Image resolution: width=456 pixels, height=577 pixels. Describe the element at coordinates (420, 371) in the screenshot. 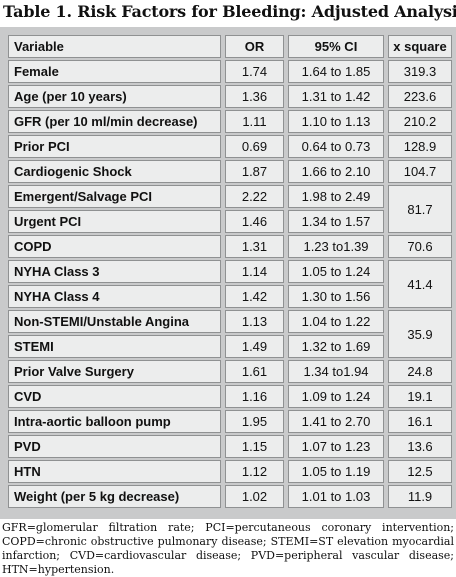

I see `x-square-cell: 24.8` at that location.